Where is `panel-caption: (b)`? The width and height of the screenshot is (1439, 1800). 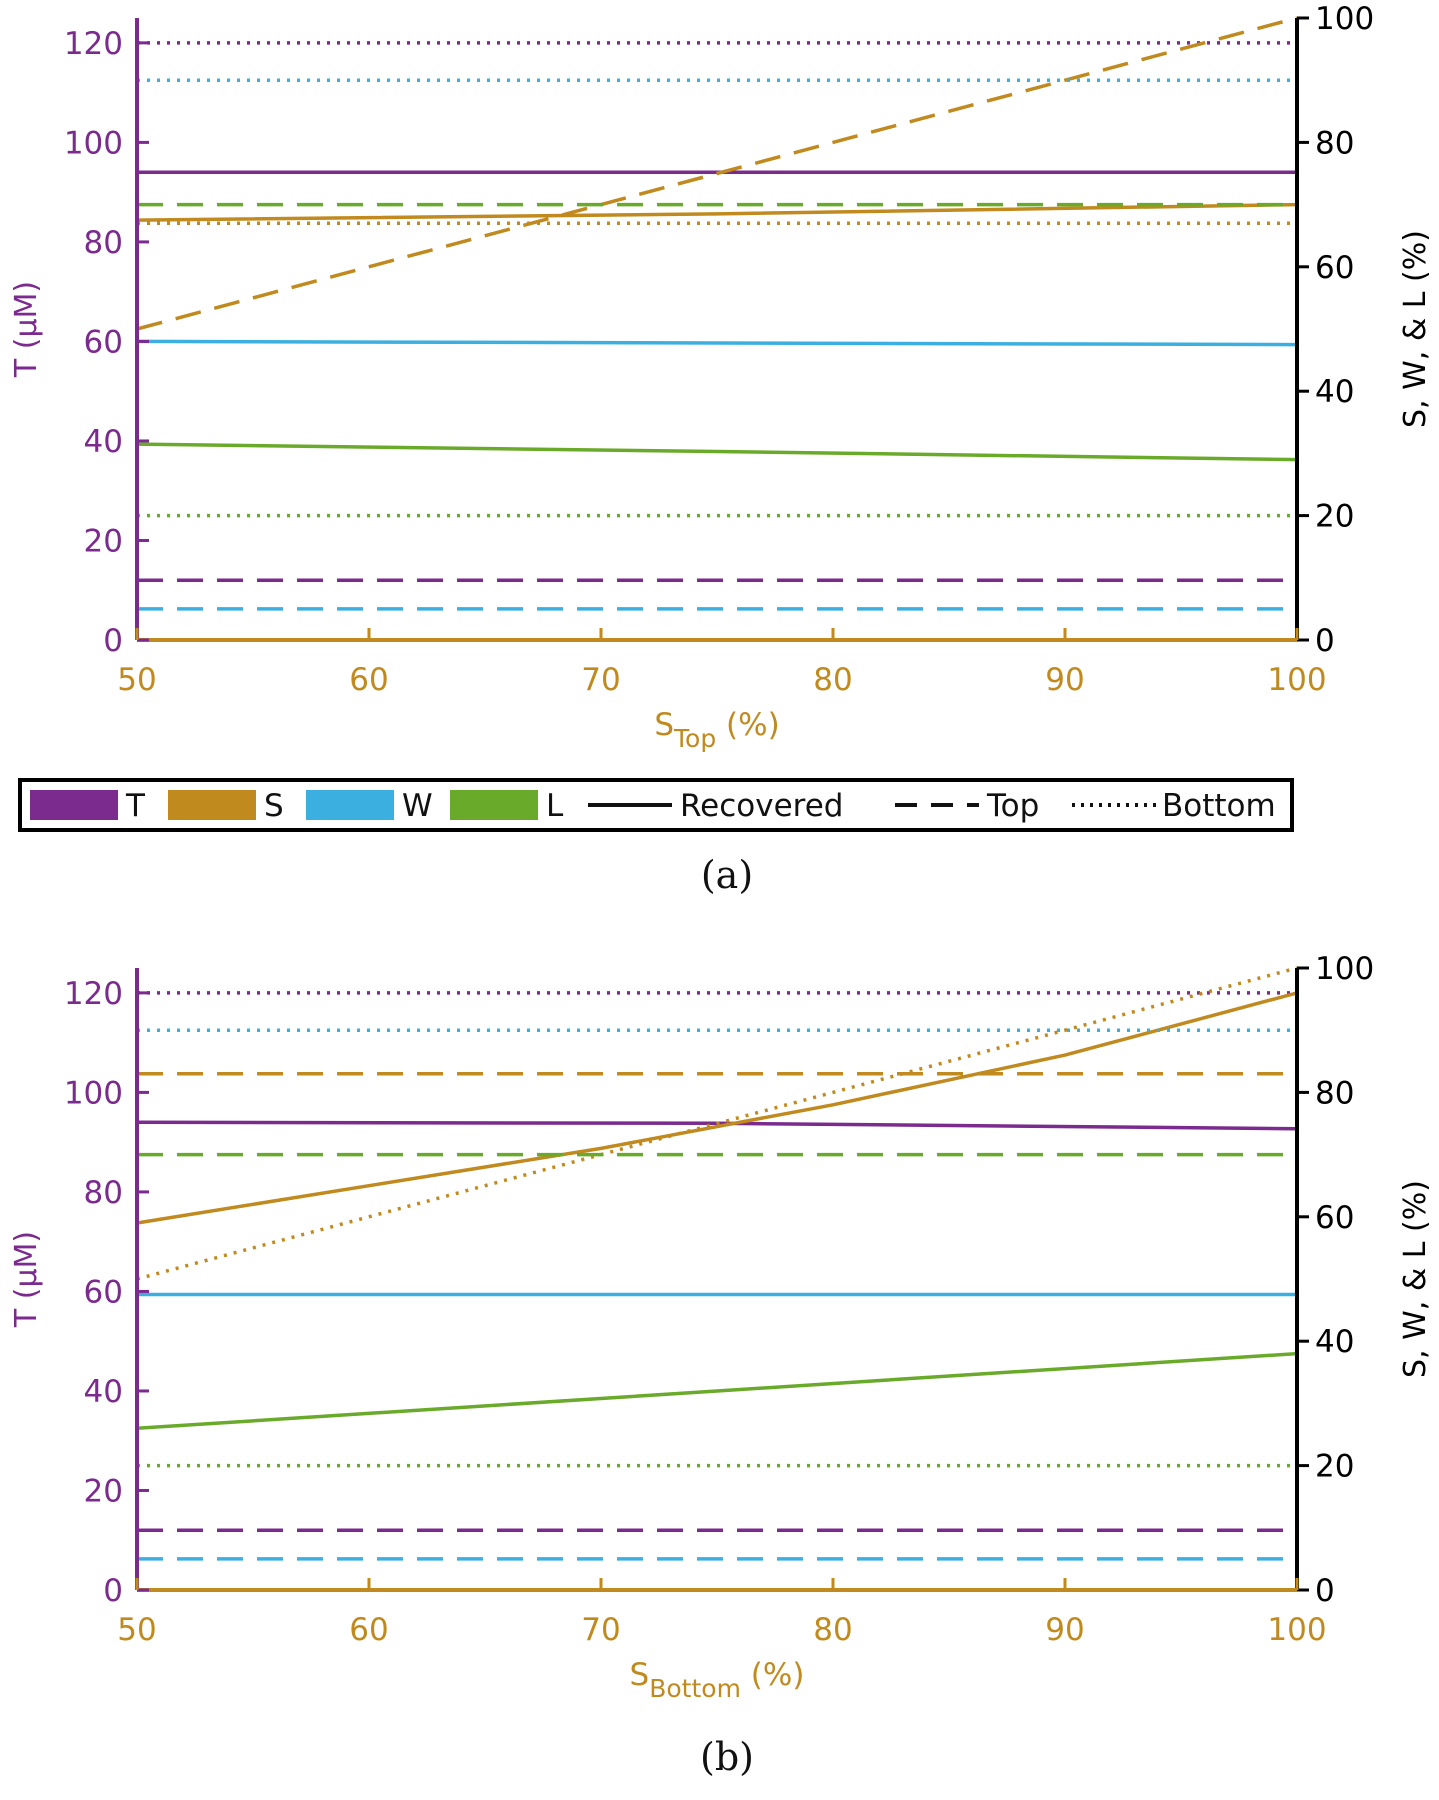 panel-caption: (b) is located at coordinates (727, 1757).